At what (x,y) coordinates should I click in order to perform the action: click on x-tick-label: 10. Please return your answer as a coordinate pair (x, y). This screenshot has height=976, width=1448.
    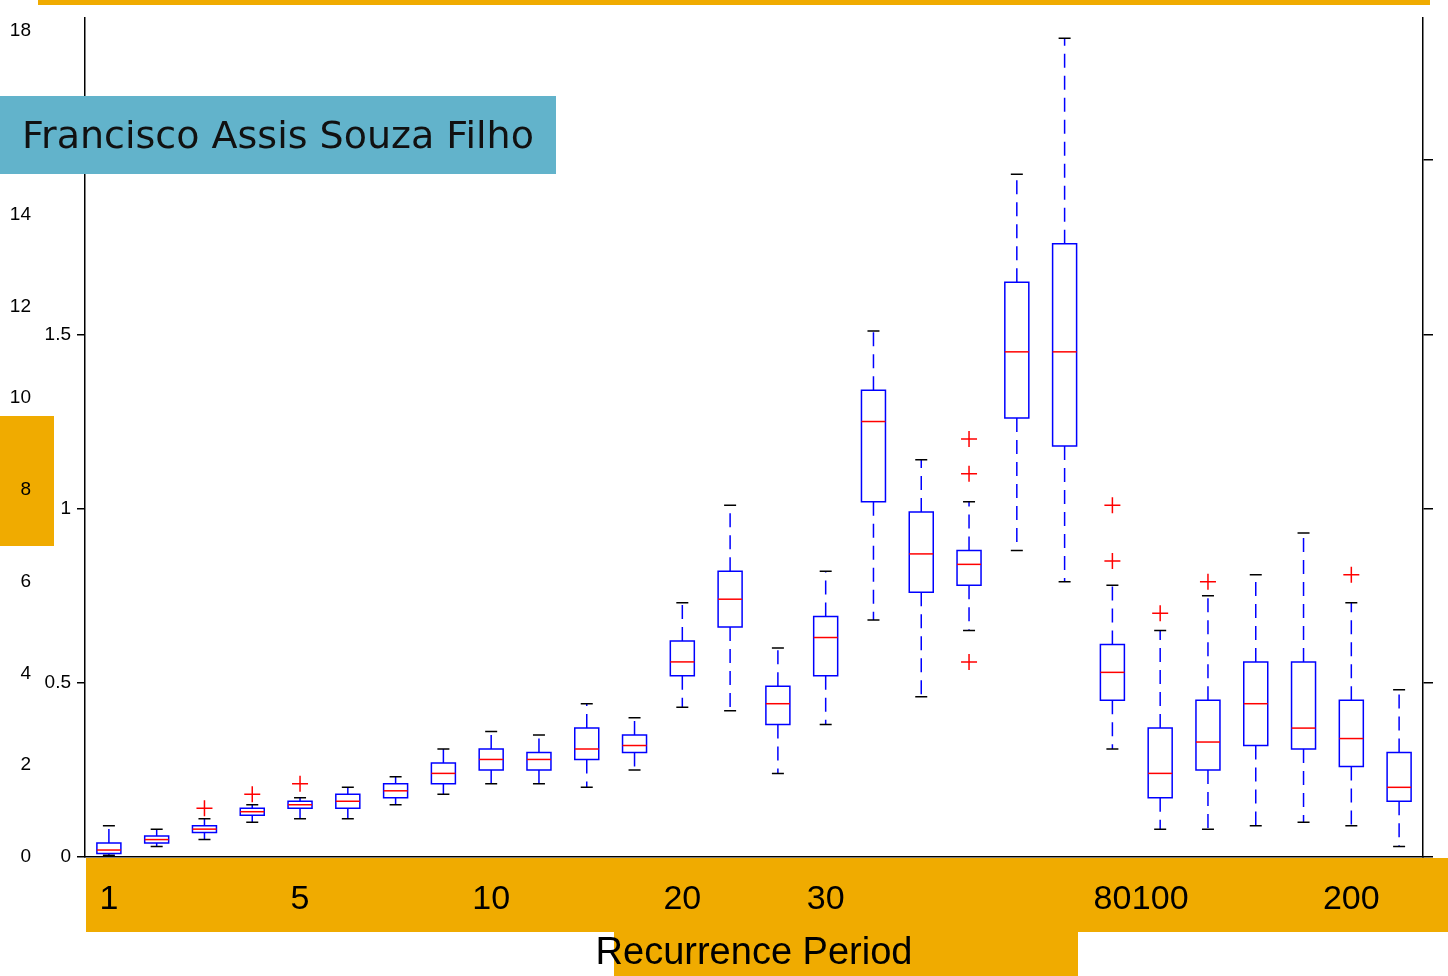
    Looking at the image, I should click on (491, 896).